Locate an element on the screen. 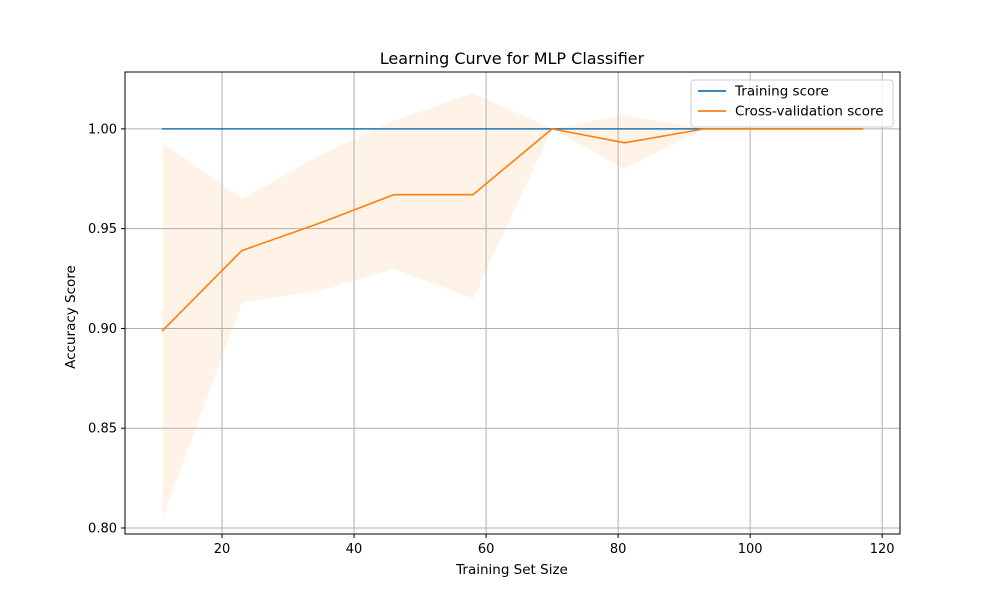 This screenshot has height=600, width=1000. x-tick-label: 20 is located at coordinates (222, 549).